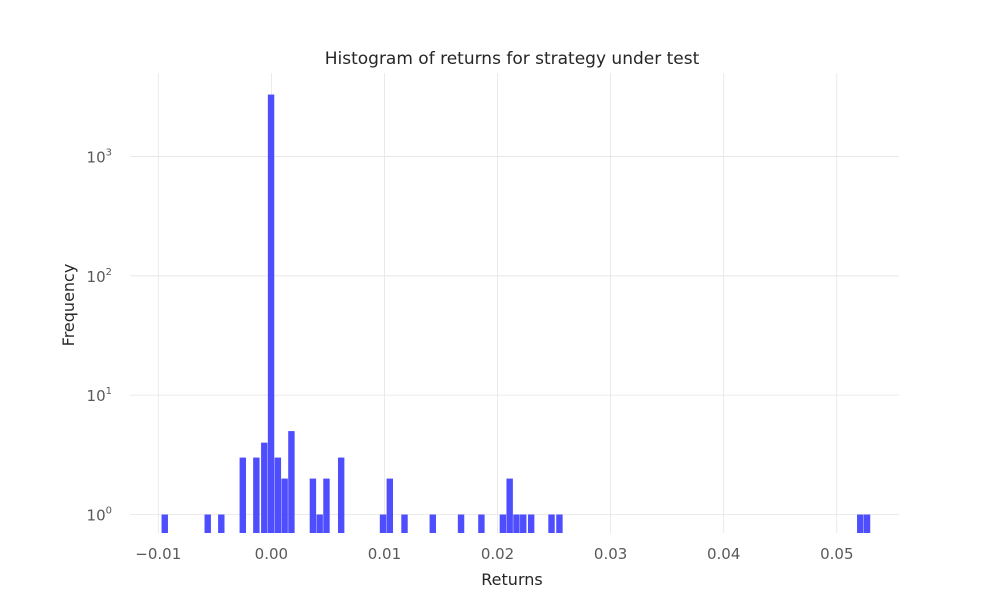 The height and width of the screenshot is (600, 1000). Describe the element at coordinates (271, 554) in the screenshot. I see `x-tick-label: 0.00` at that location.